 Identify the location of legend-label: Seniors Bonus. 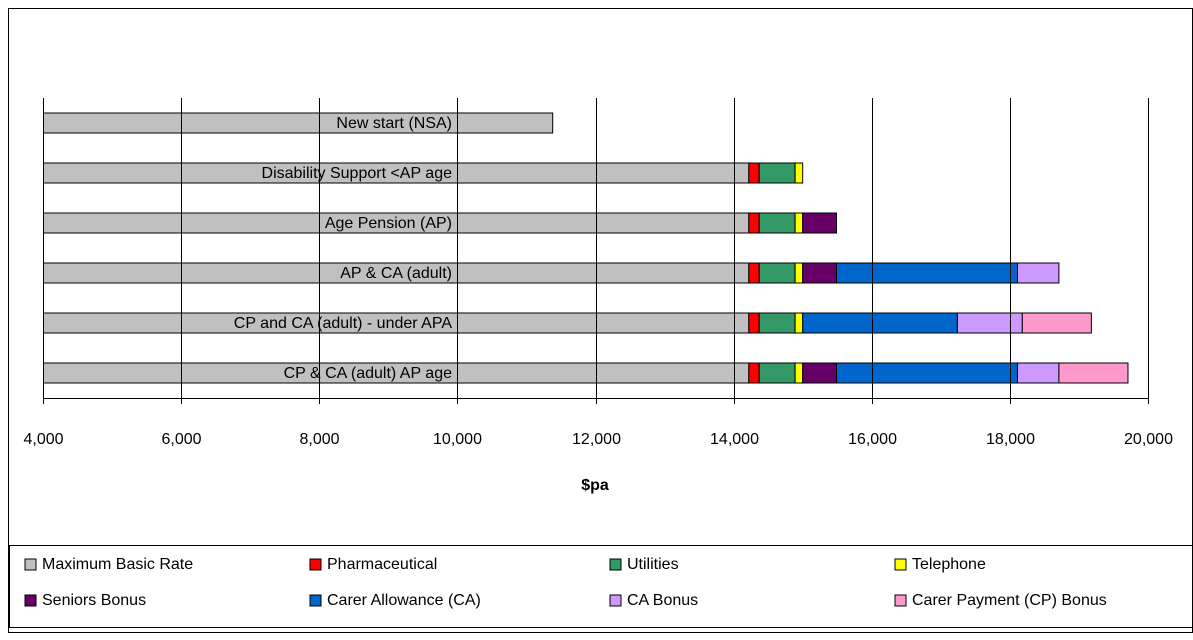
(94, 600).